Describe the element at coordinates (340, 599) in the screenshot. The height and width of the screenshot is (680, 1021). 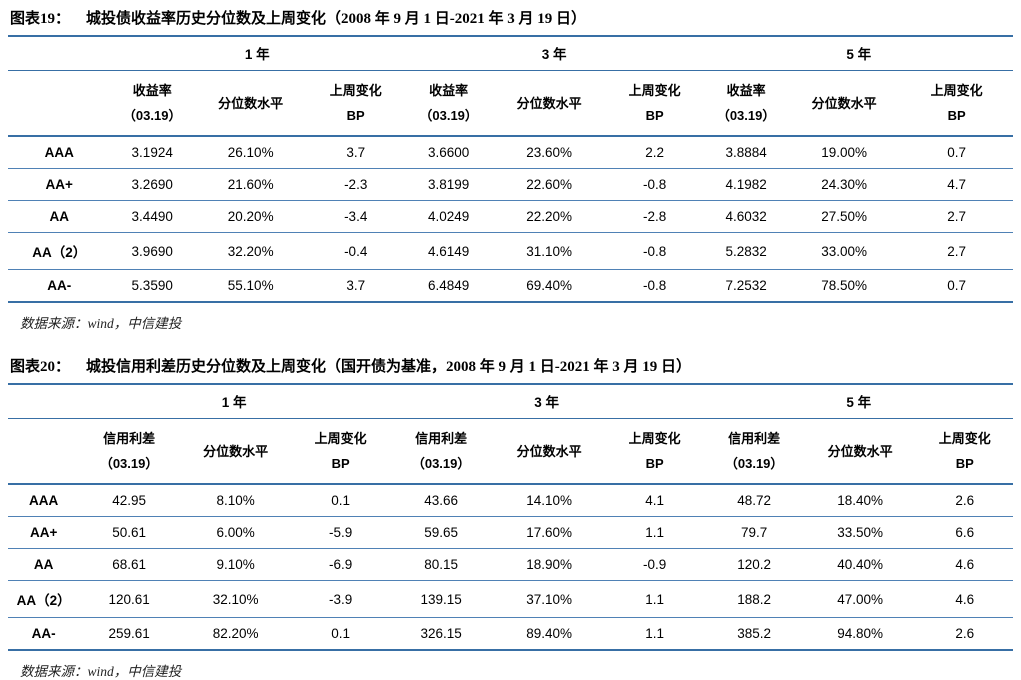
I see `table-cell: -3.9` at that location.